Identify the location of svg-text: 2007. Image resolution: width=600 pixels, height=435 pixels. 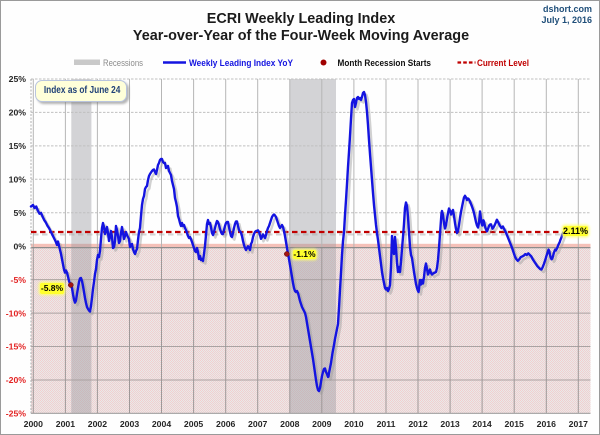
(257, 424).